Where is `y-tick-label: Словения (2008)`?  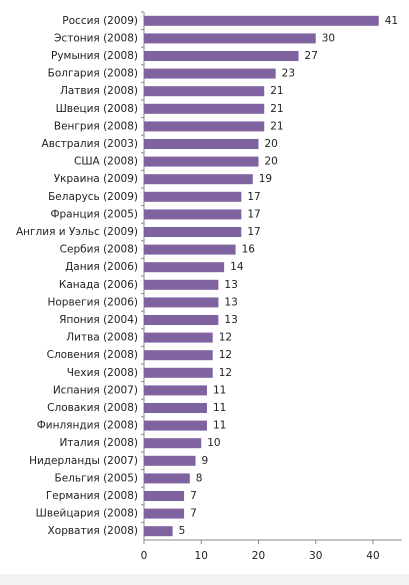 y-tick-label: Словения (2008) is located at coordinates (92, 355).